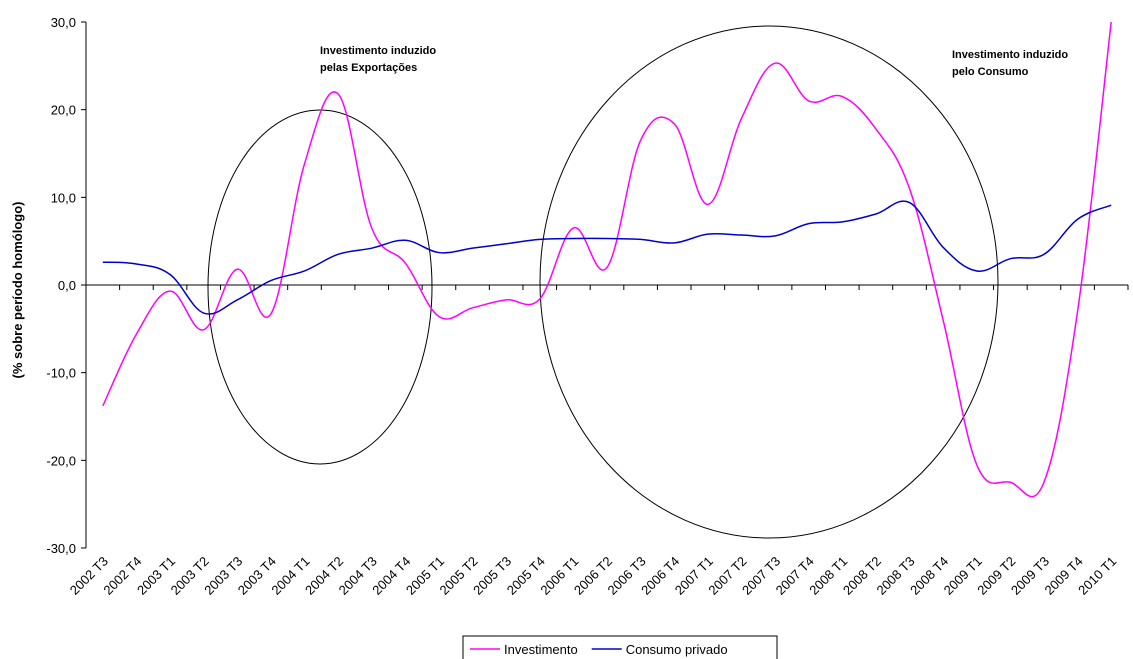 The height and width of the screenshot is (659, 1133). Describe the element at coordinates (67, 285) in the screenshot. I see `y-tick-label: 0,0` at that location.